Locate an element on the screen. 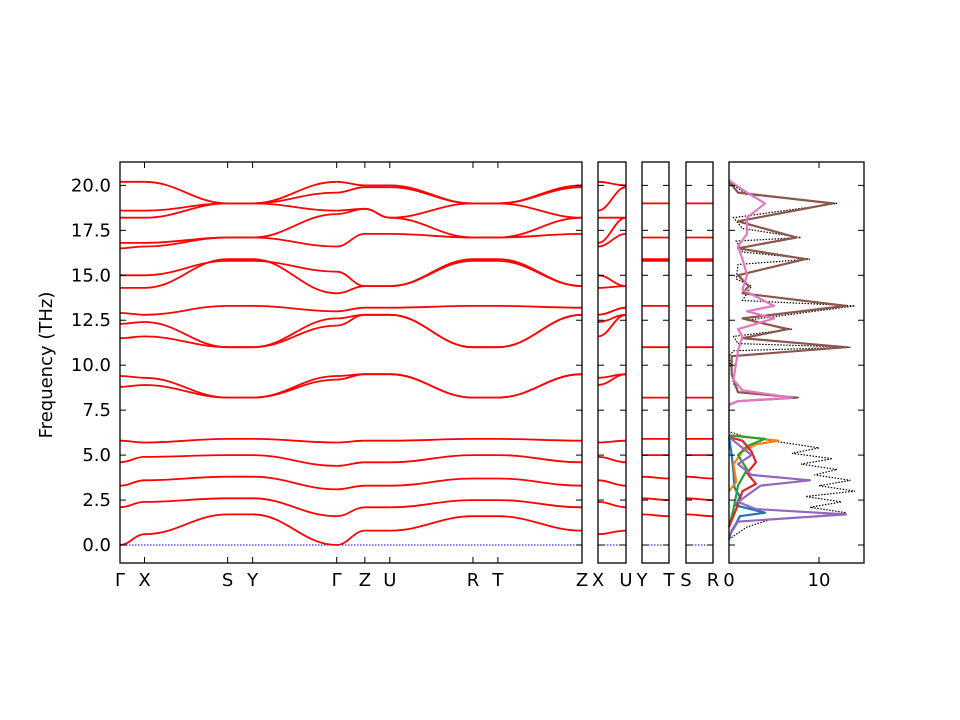 This screenshot has height=720, width=960. x-tick-label: 0 is located at coordinates (728, 580).